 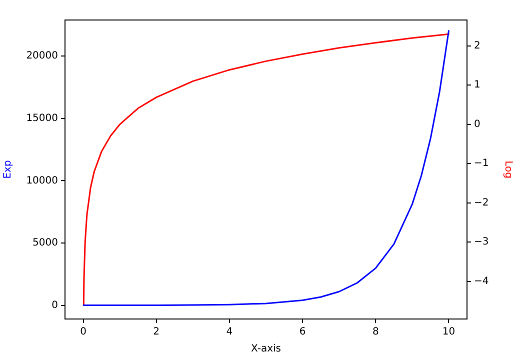 I want to click on y-tick-label: 0, so click(x=55, y=305).